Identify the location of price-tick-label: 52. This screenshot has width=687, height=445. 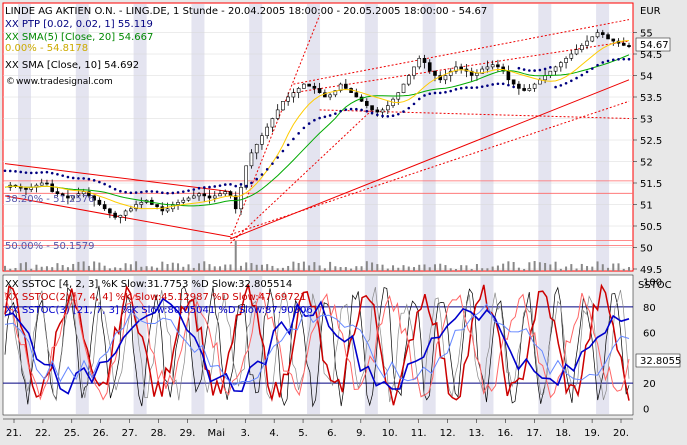
(646, 163).